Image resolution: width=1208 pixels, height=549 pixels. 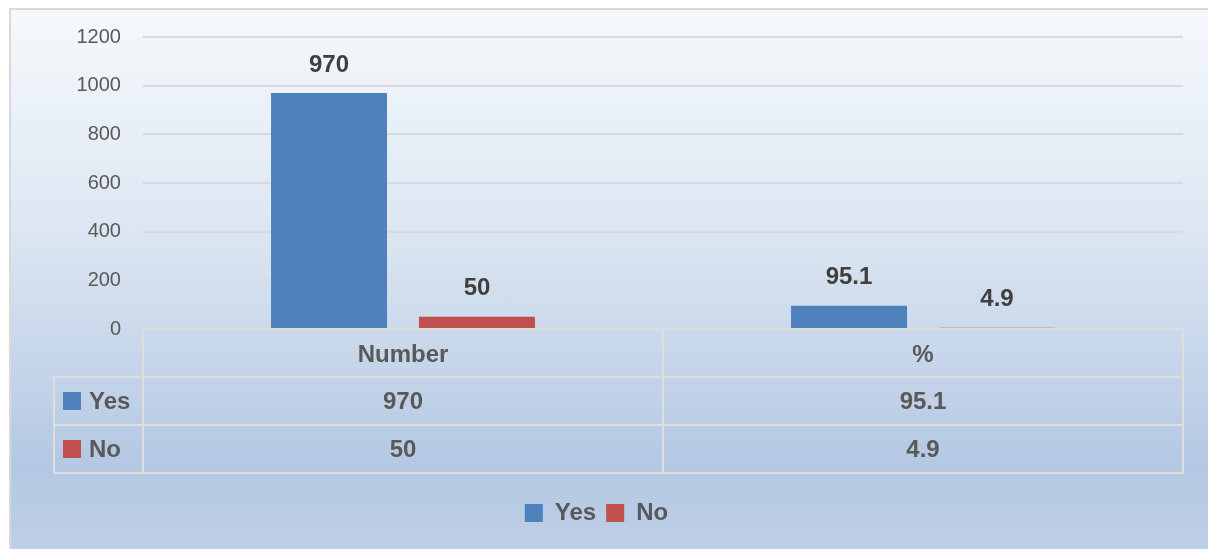 What do you see at coordinates (115, 327) in the screenshot?
I see `y-tick-label: 0` at bounding box center [115, 327].